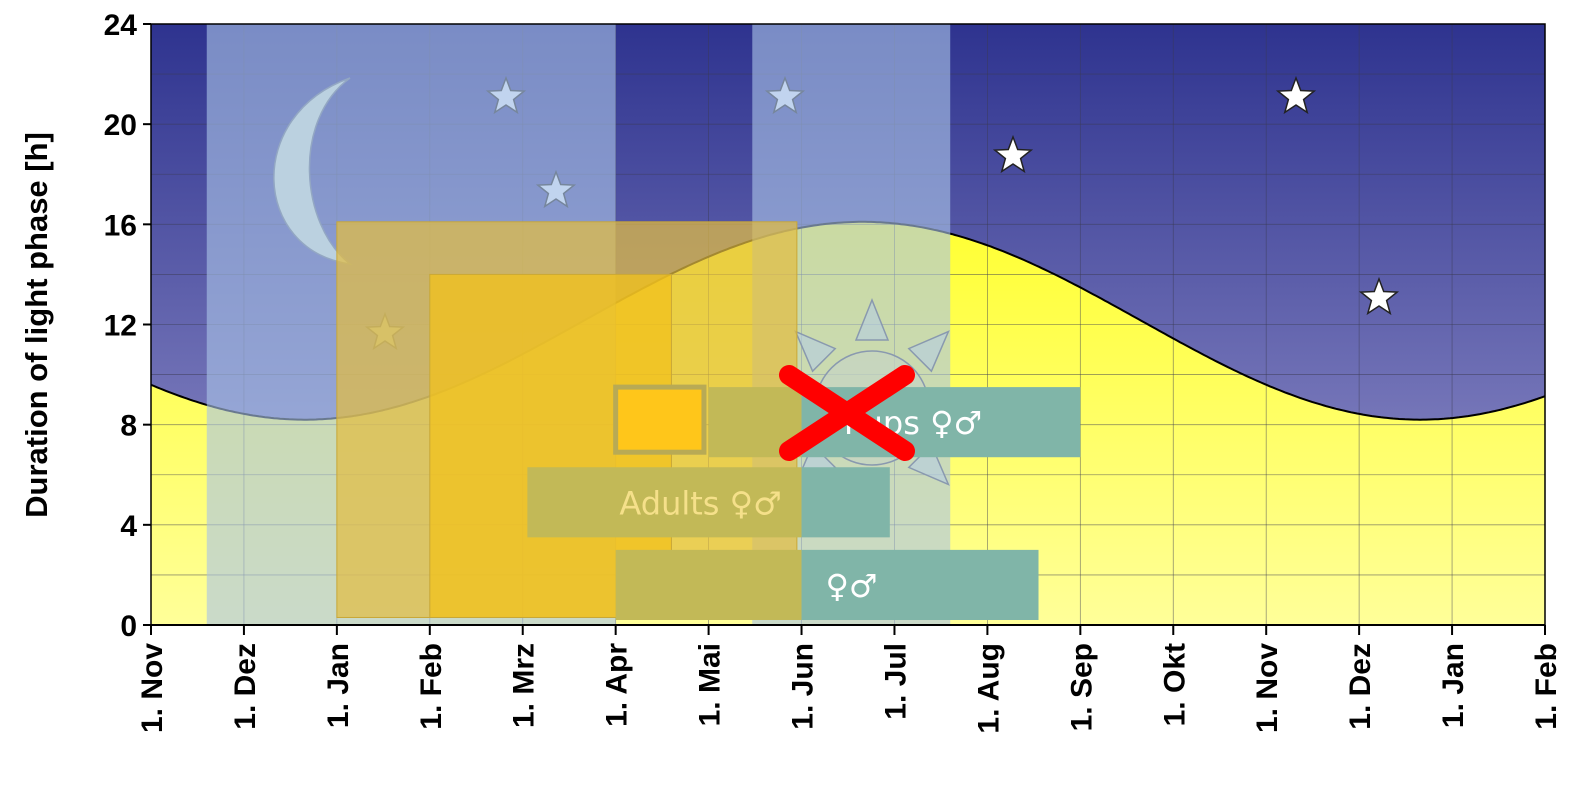 The image size is (1586, 786). Describe the element at coordinates (120, 225) in the screenshot. I see `y-tick-label: 16` at that location.